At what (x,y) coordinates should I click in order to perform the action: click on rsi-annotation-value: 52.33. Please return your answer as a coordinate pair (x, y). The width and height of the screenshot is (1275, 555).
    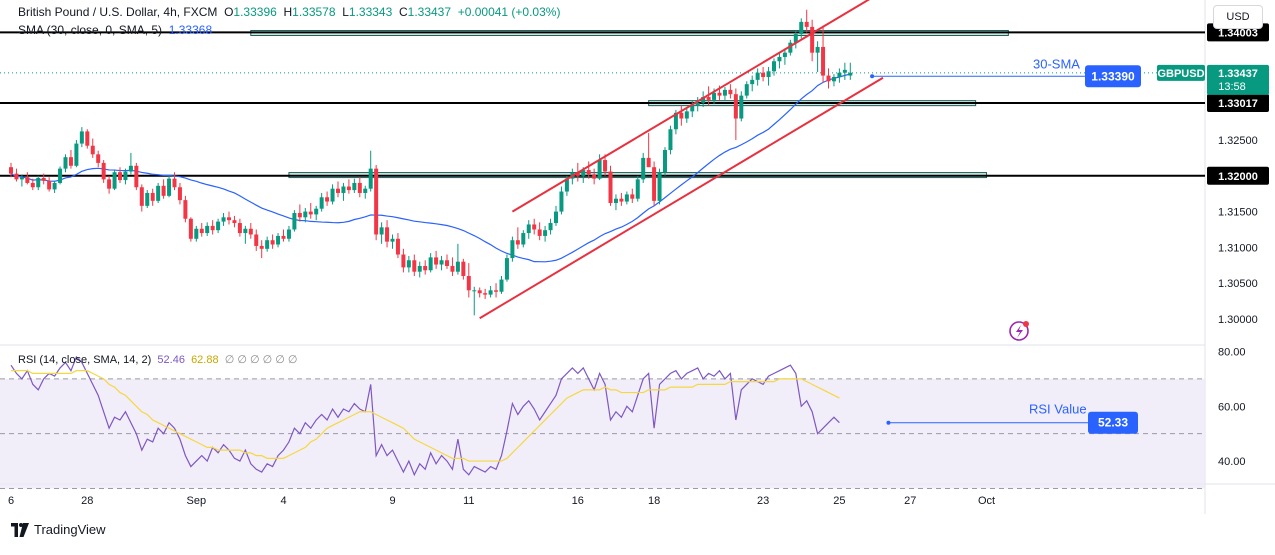
    Looking at the image, I should click on (1113, 423).